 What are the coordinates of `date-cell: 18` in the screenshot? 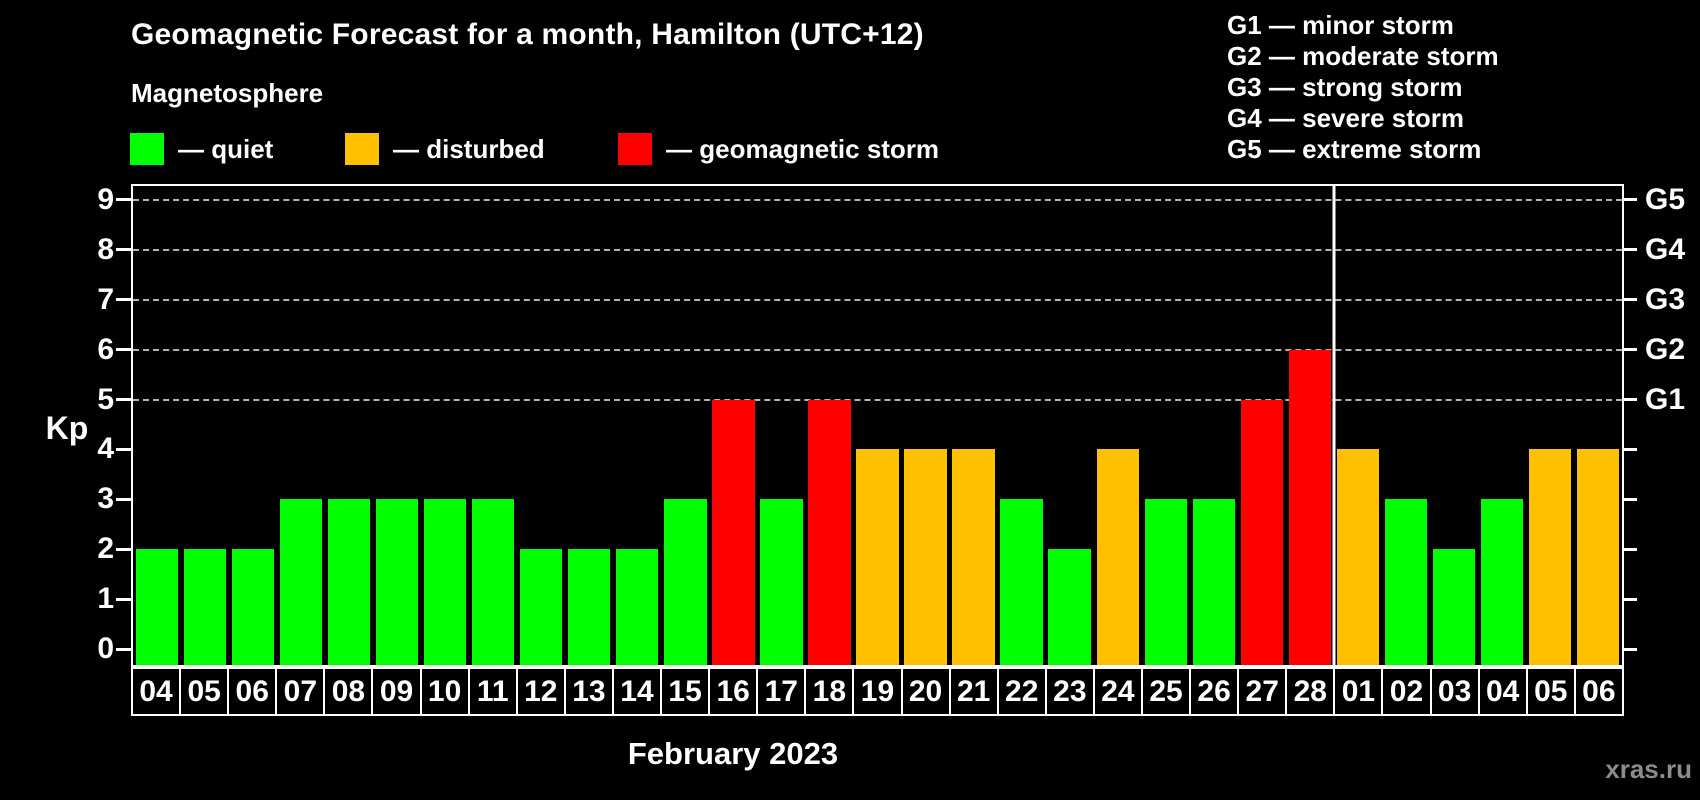 It's located at (830, 691).